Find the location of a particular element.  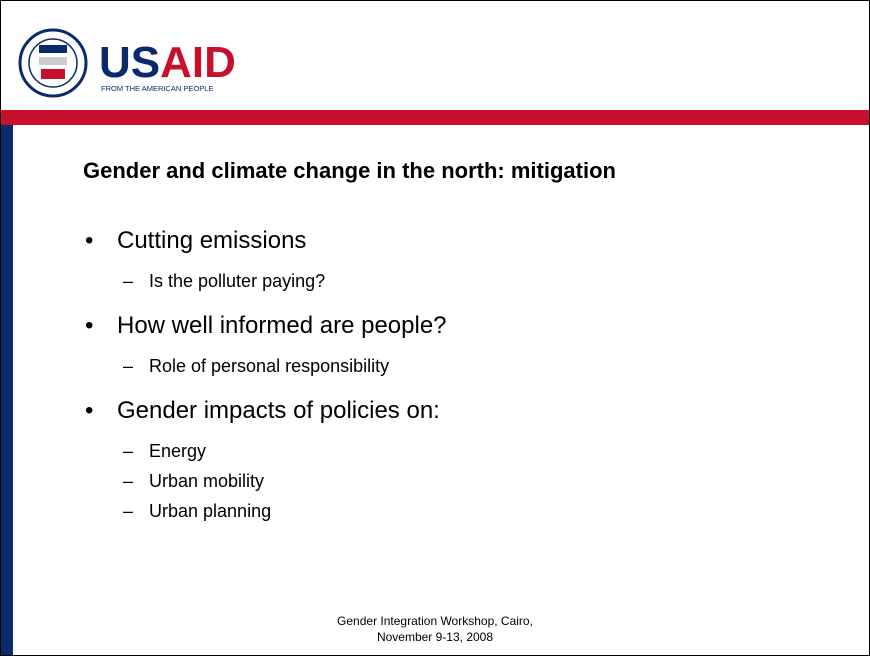

bullet: Cutting emissions is located at coordinates (196, 241).